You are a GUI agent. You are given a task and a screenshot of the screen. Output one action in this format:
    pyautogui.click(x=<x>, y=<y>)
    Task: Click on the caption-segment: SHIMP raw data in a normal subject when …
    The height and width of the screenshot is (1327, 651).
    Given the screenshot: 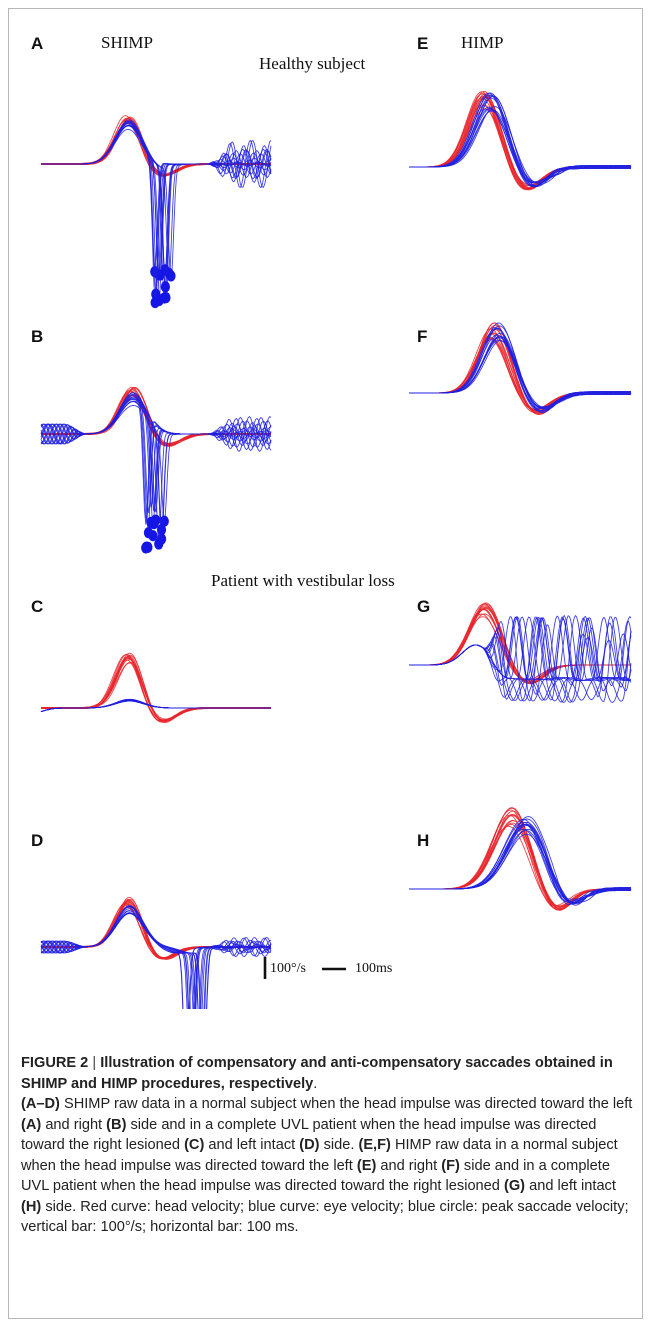 What is the action you would take?
    pyautogui.click(x=346, y=1104)
    